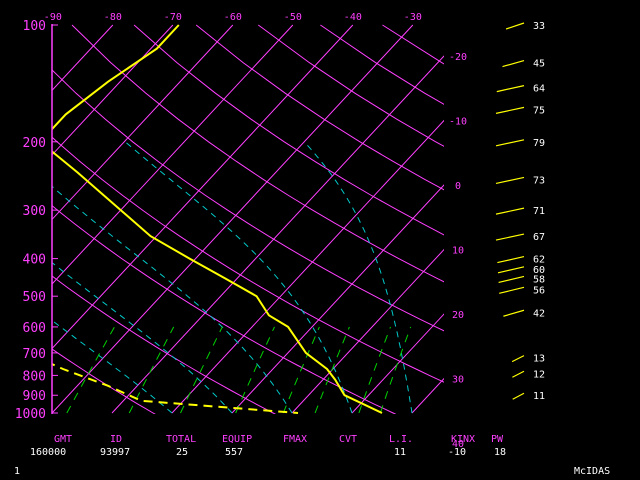 The width and height of the screenshot is (640, 480). What do you see at coordinates (500, 452) in the screenshot?
I see `val-pw: 18` at bounding box center [500, 452].